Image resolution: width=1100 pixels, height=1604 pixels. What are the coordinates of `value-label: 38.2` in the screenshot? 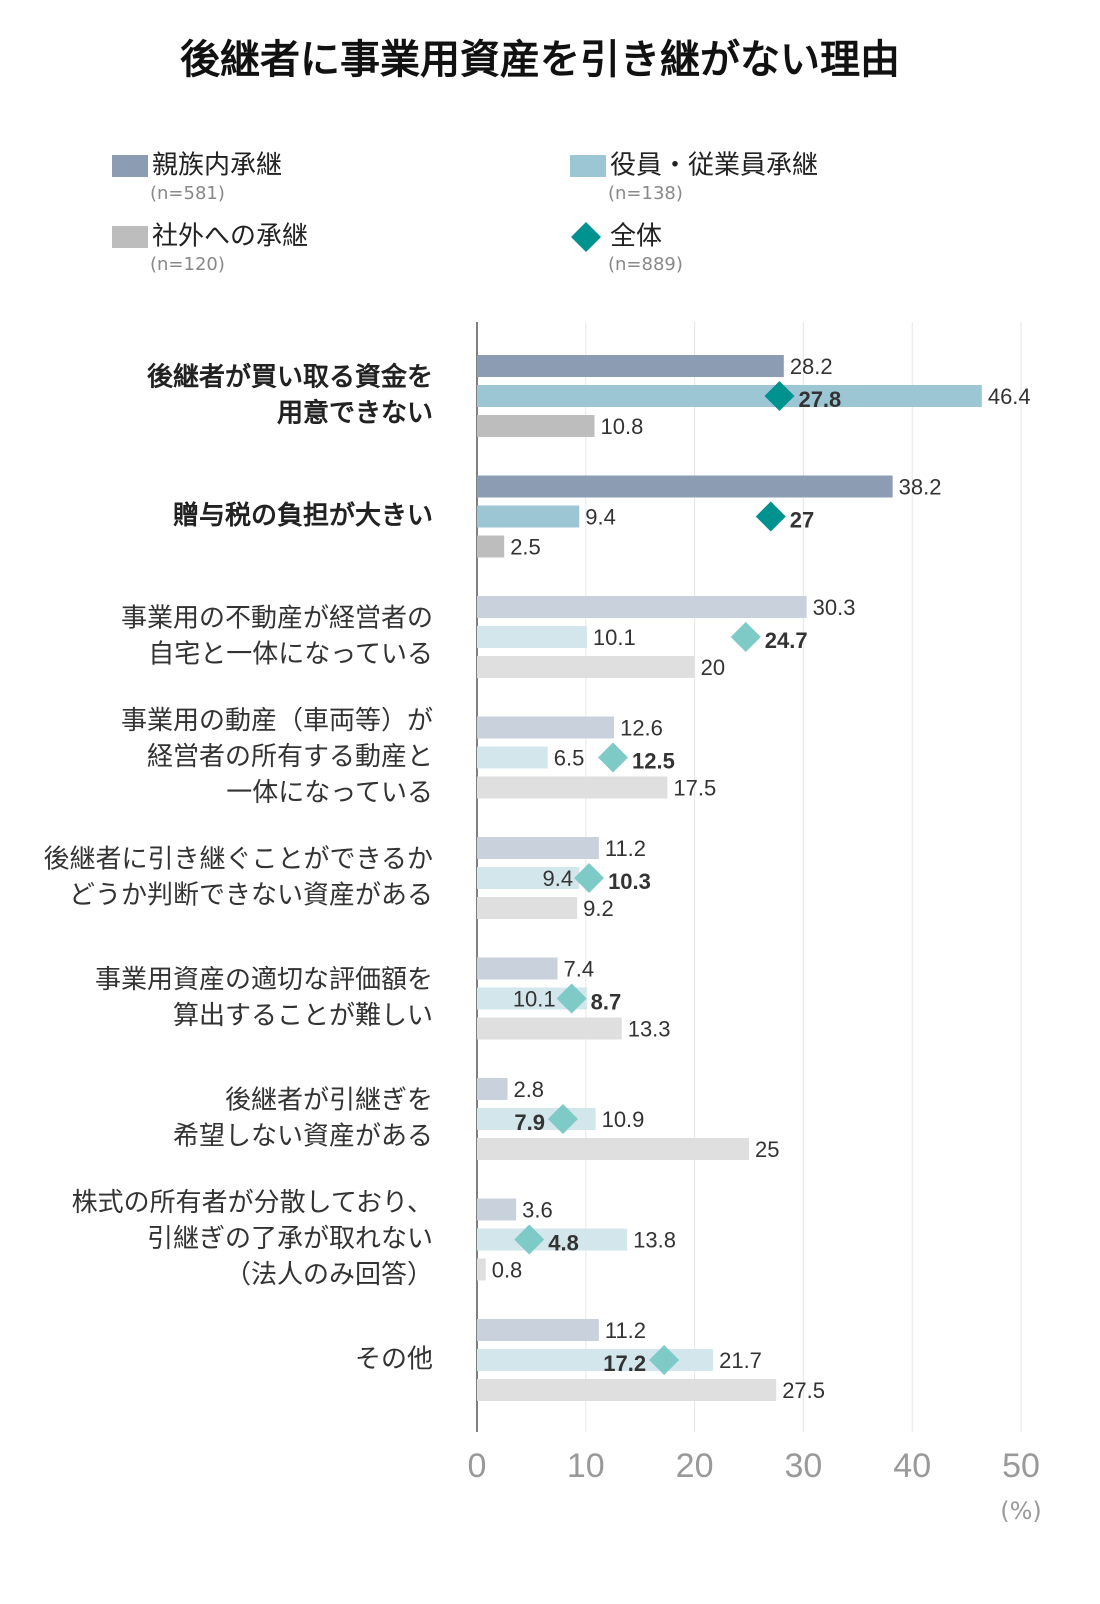 It's located at (920, 486).